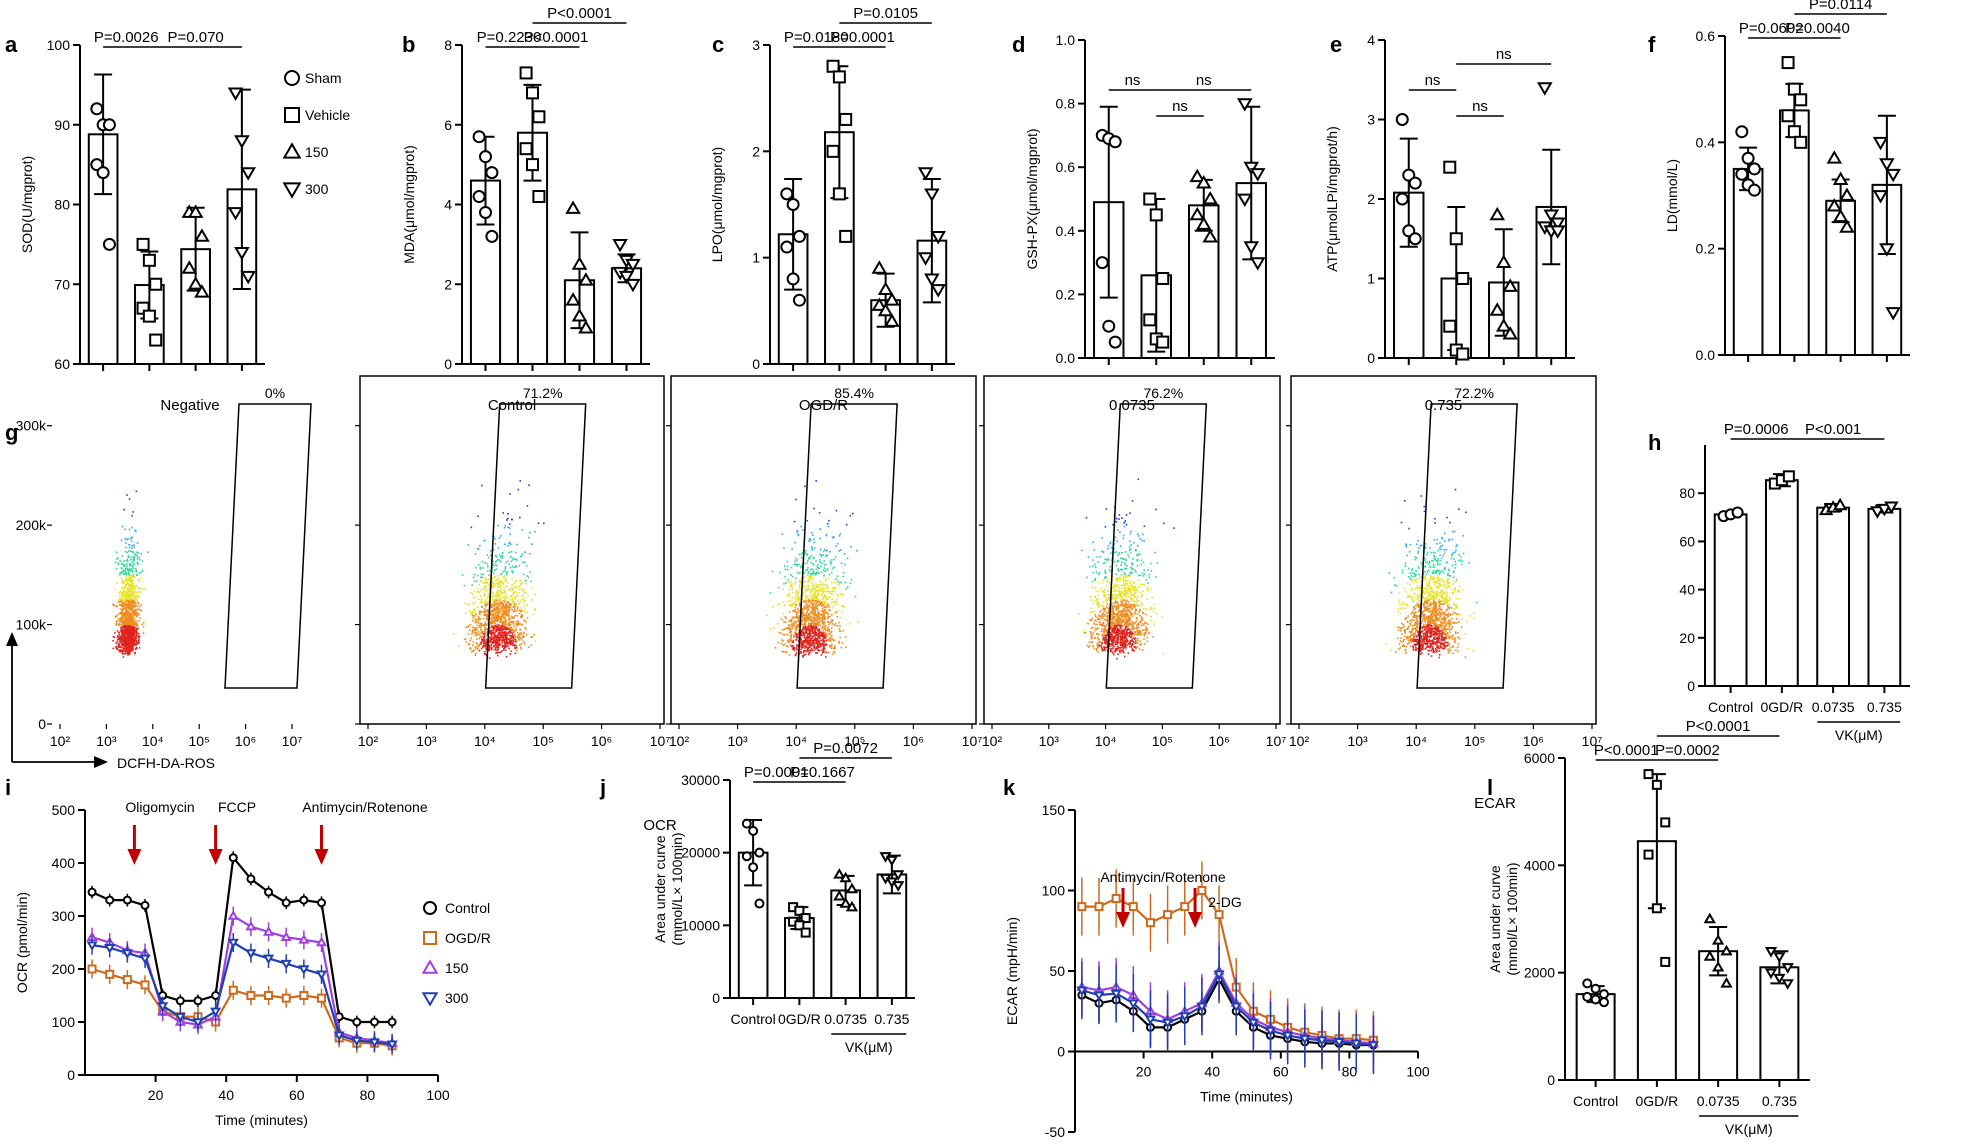  I want to click on comparison-label-d-1: ns, so click(1180, 106).